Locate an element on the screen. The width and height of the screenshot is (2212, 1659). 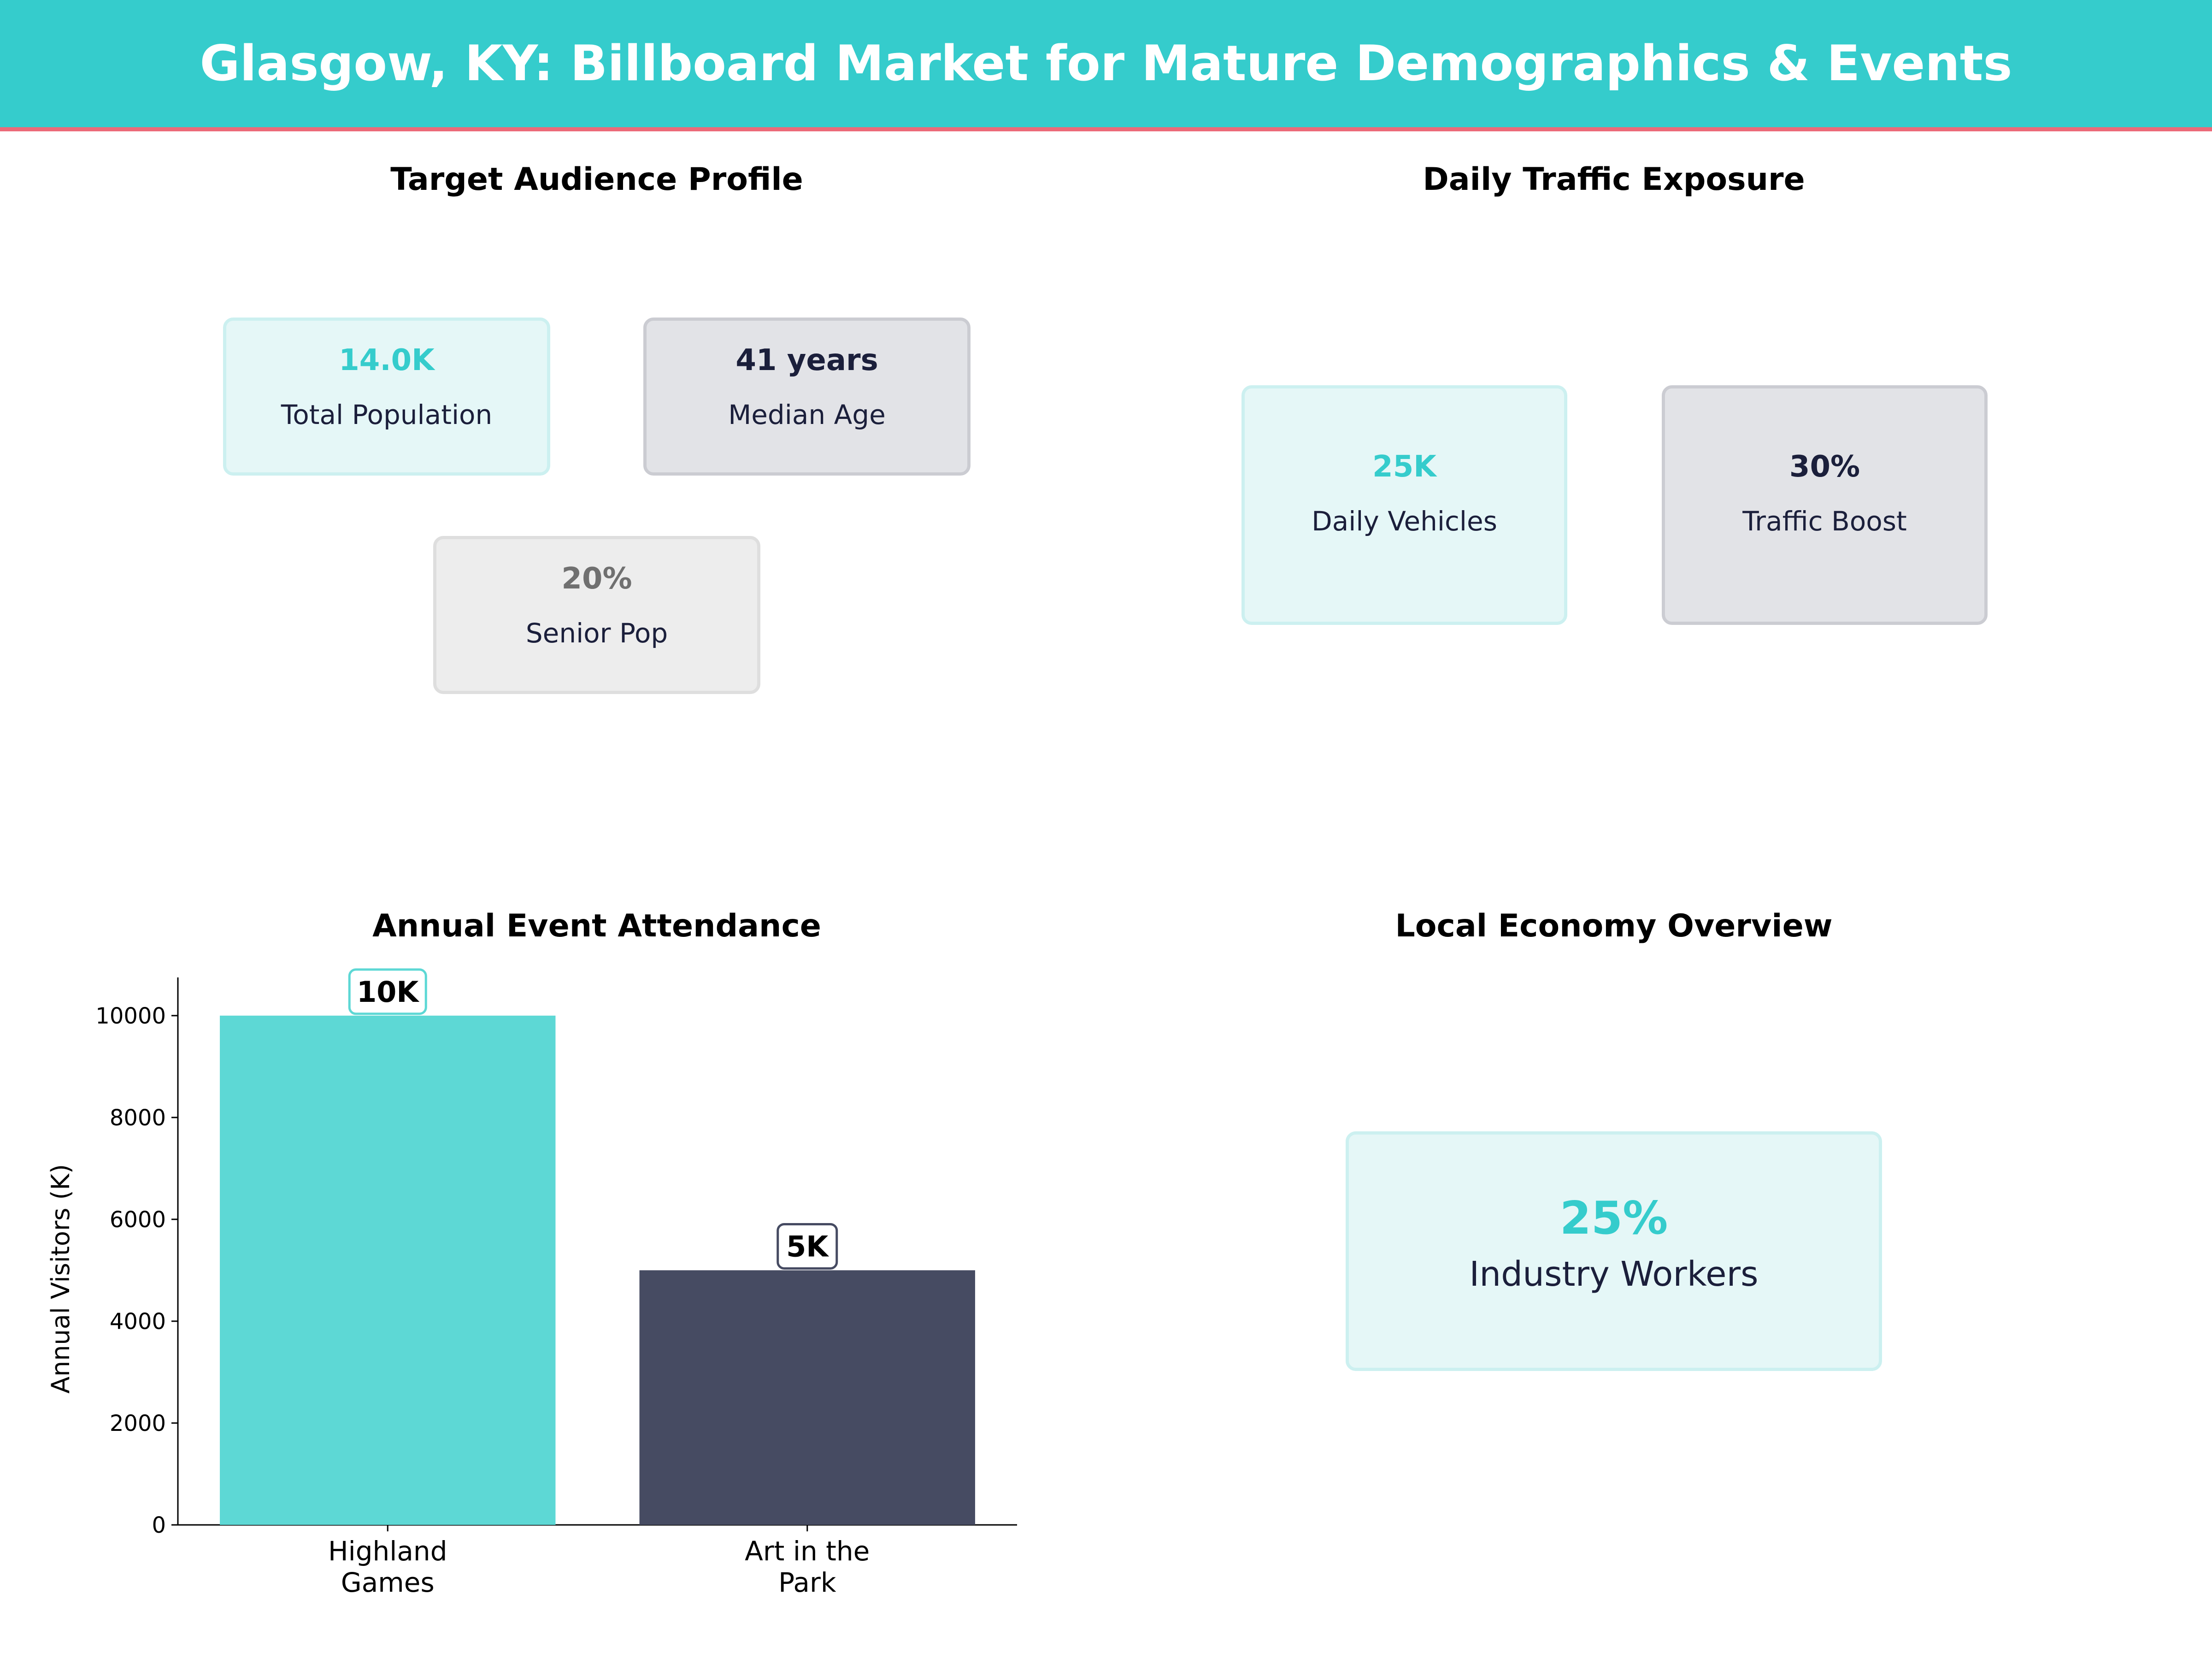
x-tick-label: Park is located at coordinates (807, 1582).